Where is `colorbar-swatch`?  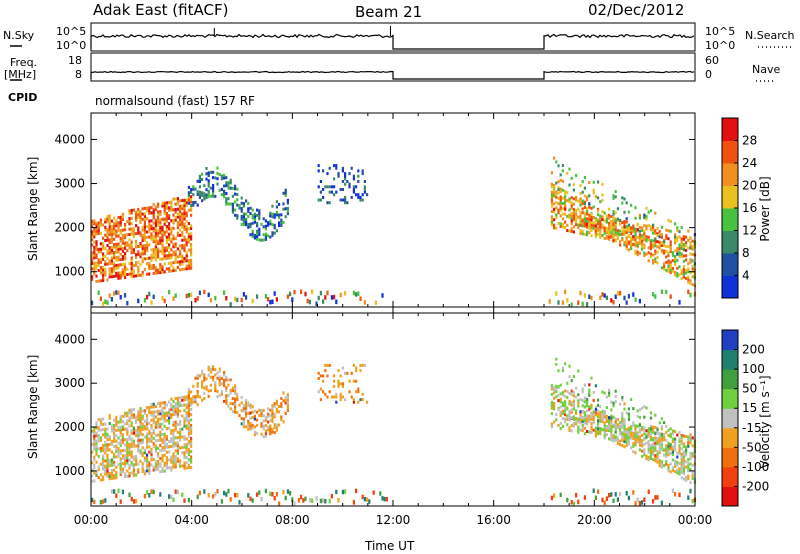
colorbar-swatch is located at coordinates (730, 496).